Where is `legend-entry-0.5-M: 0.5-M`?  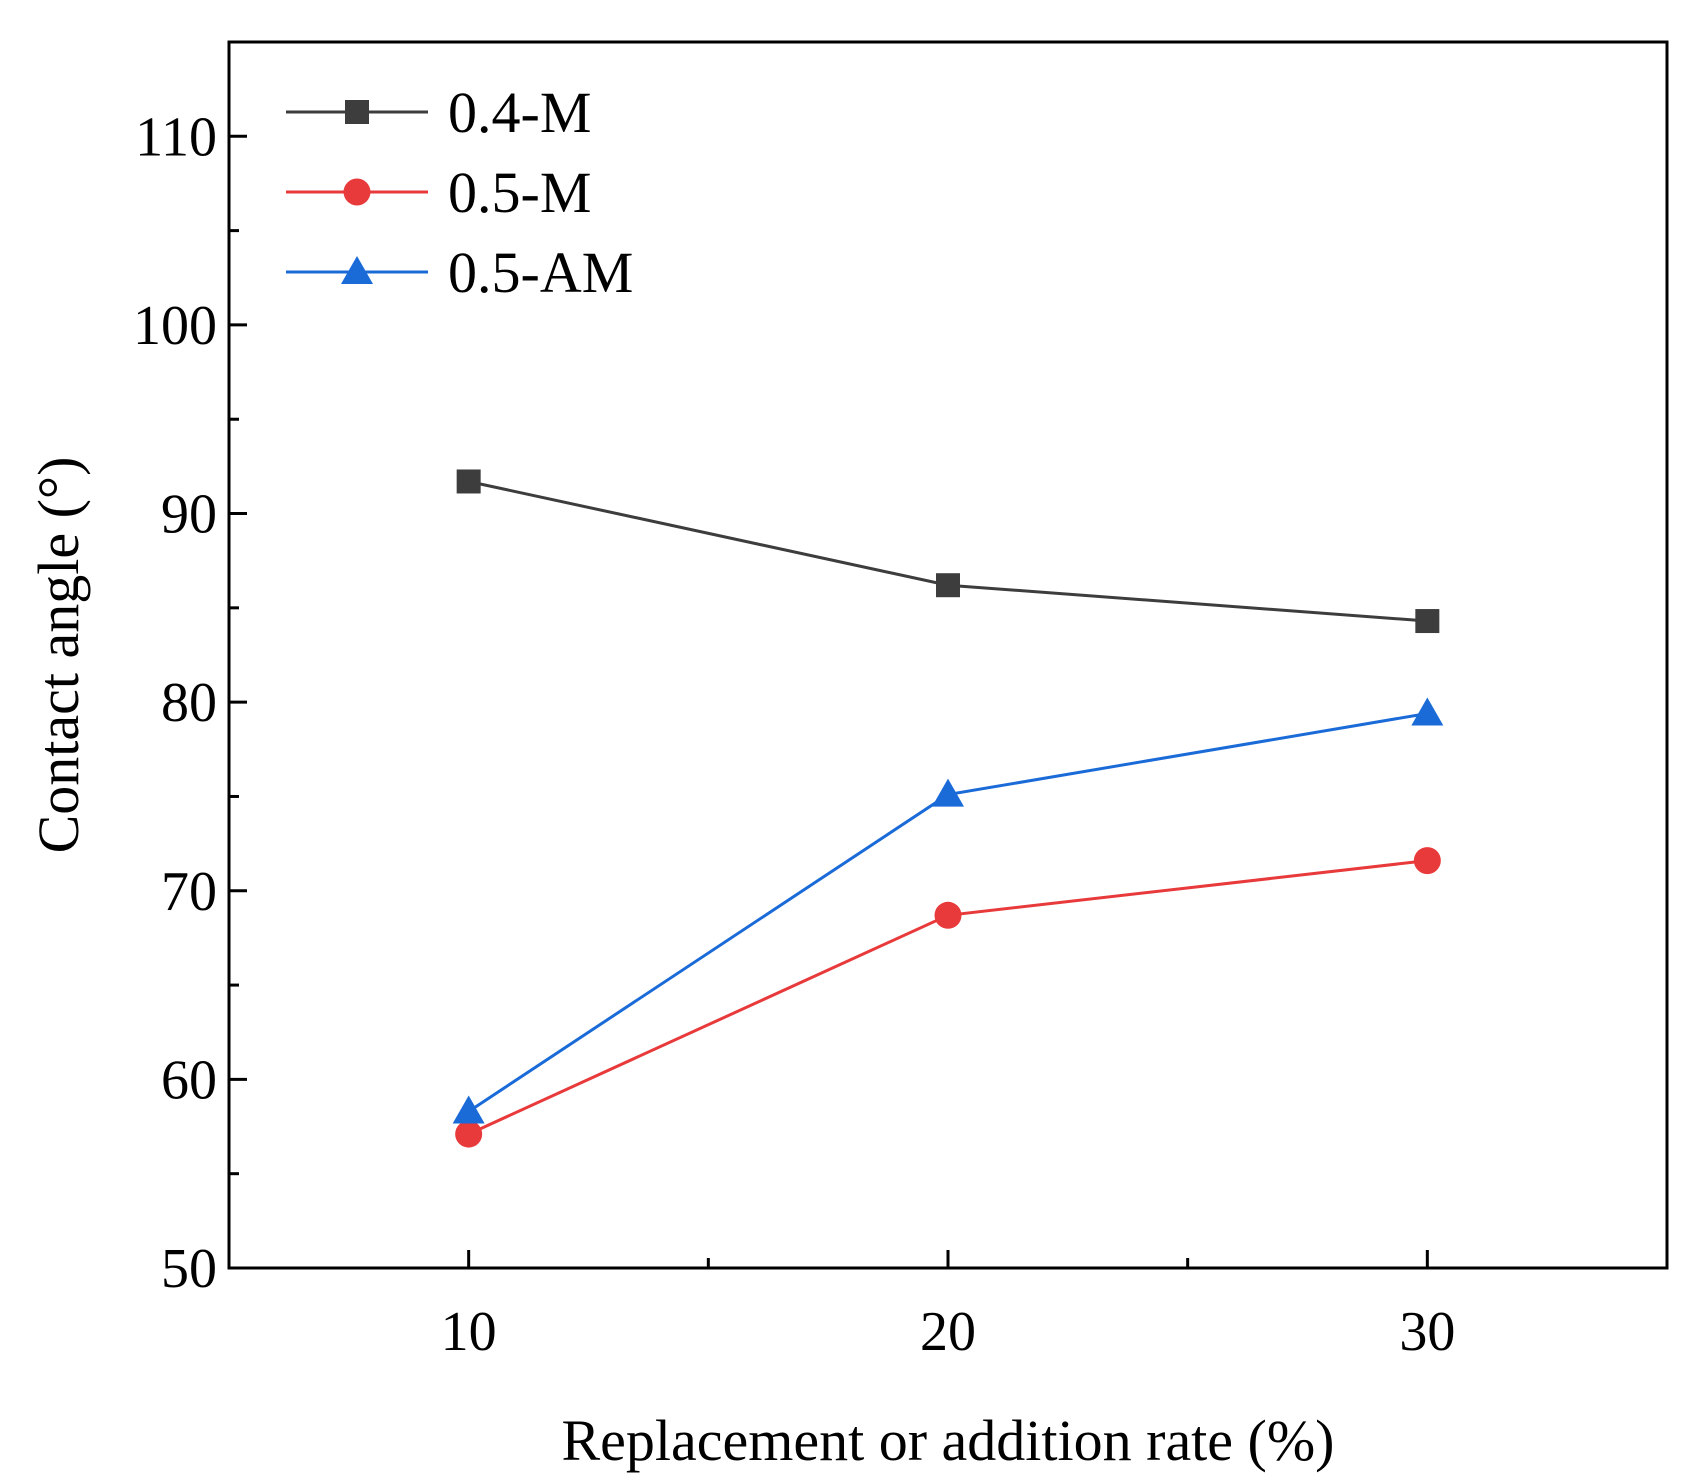 legend-entry-0.5-M: 0.5-M is located at coordinates (438, 192).